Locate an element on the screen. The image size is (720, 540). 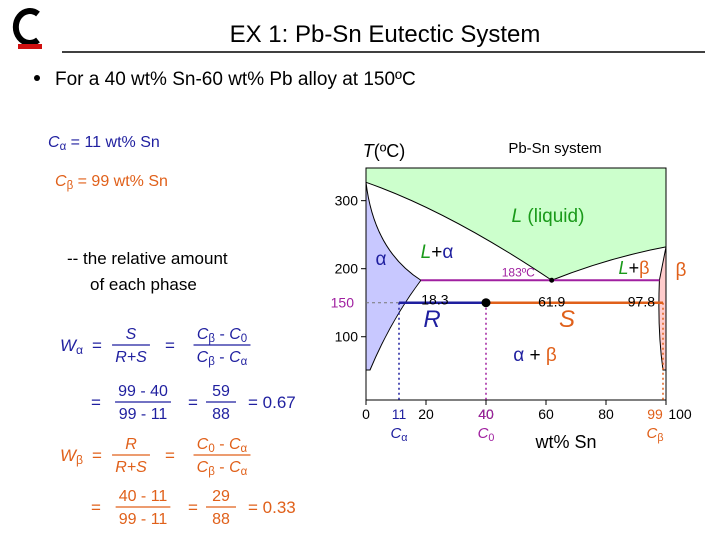
alpha-beta-field: α + β is located at coordinates (535, 355).